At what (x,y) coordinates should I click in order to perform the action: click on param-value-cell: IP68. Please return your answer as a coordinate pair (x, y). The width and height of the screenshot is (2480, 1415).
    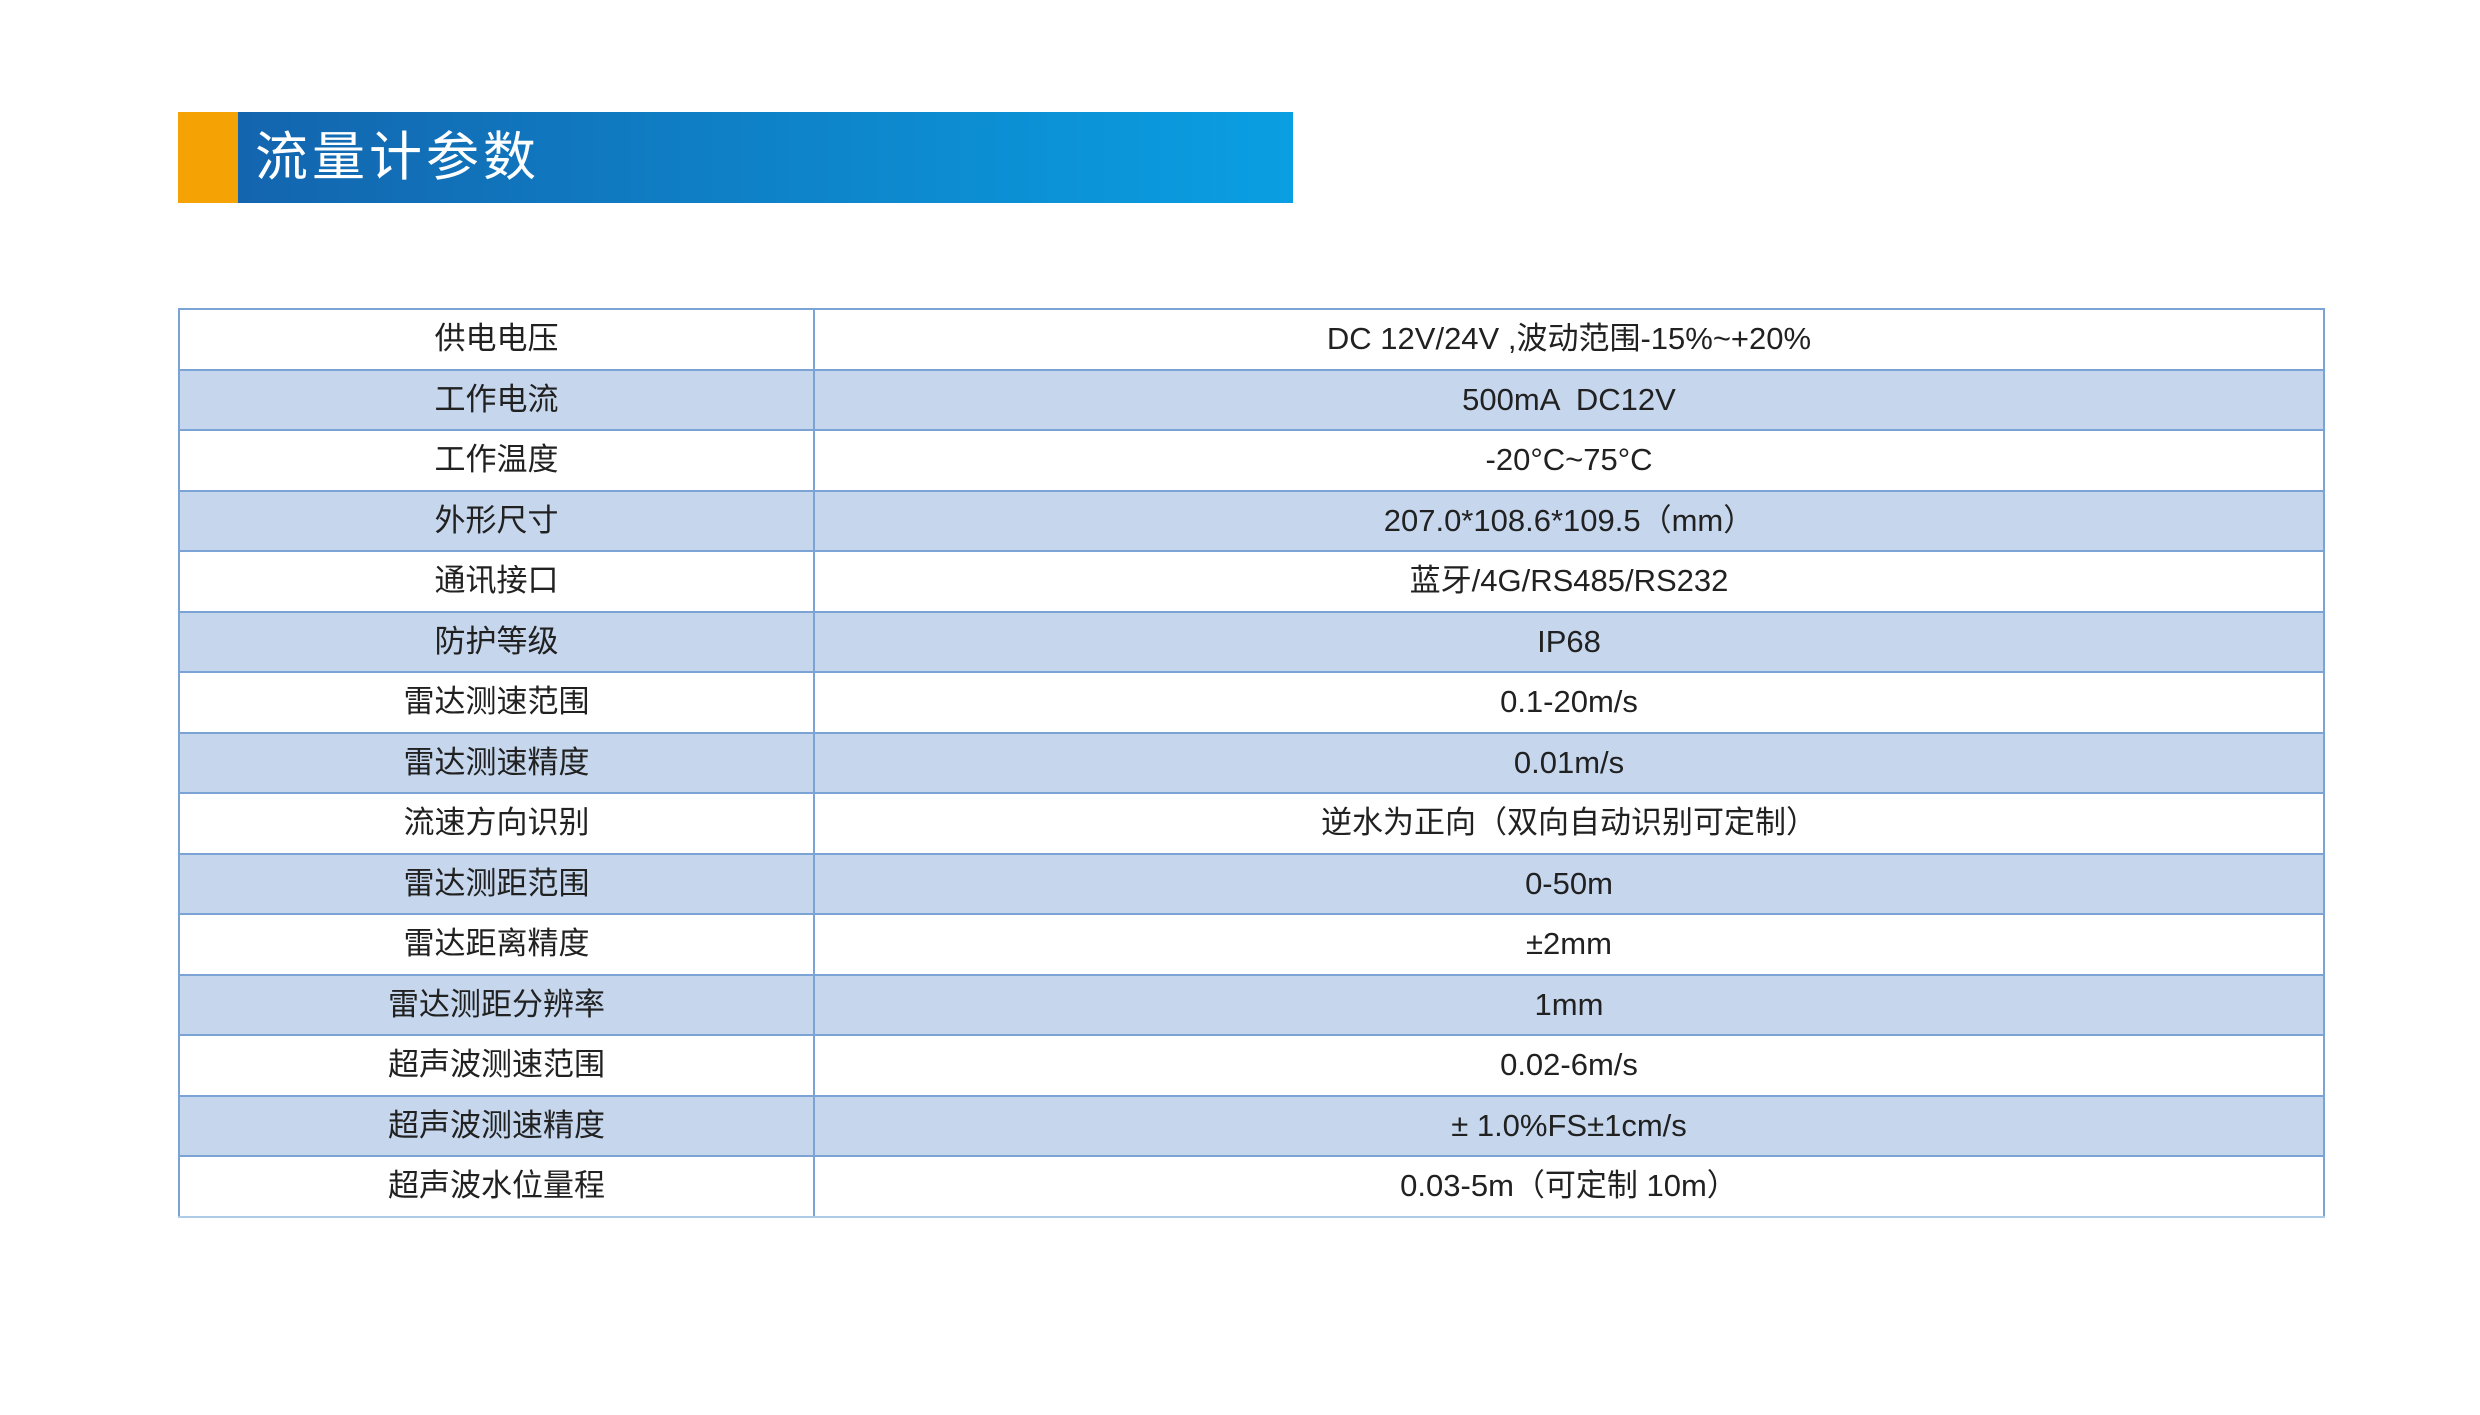
    Looking at the image, I should click on (1569, 641).